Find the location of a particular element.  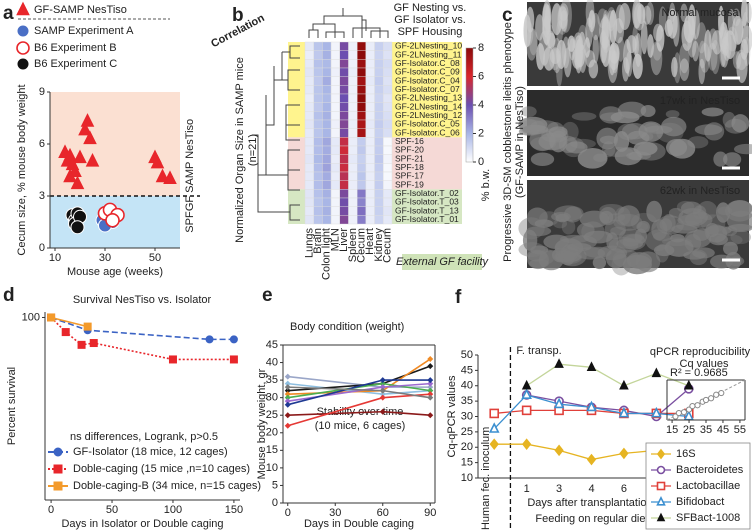

annotation: External GF facility is located at coordinates (443, 262).